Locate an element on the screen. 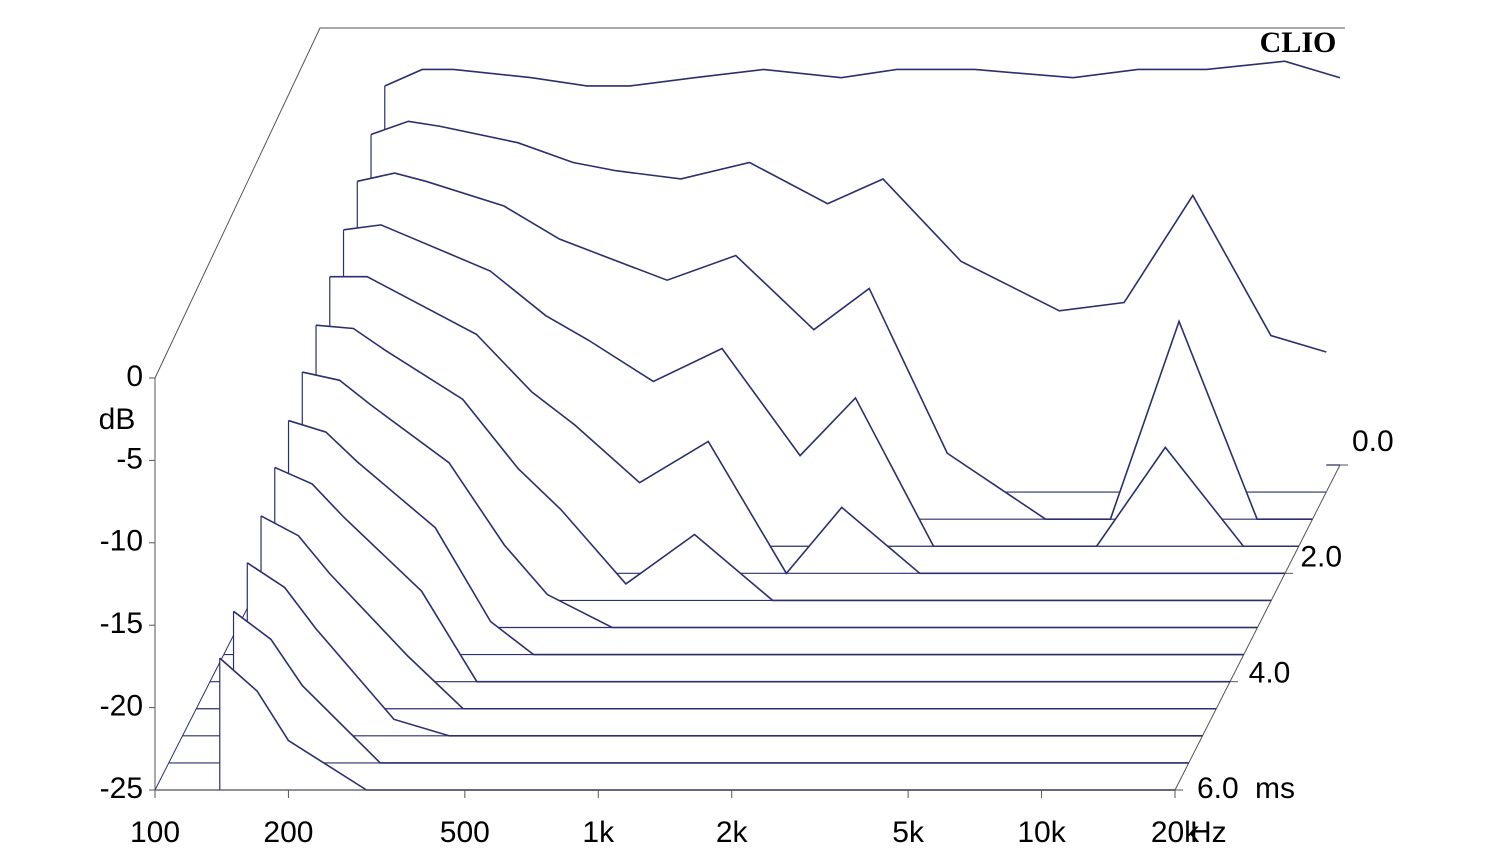 The height and width of the screenshot is (861, 1500). z-tick-label: 4.0 is located at coordinates (1270, 672).